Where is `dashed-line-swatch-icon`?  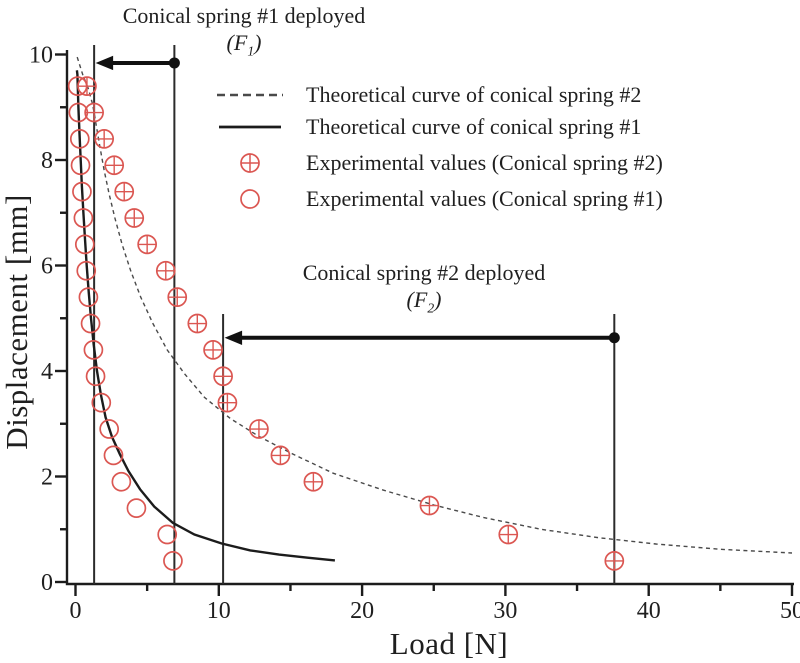 dashed-line-swatch-icon is located at coordinates (250, 95).